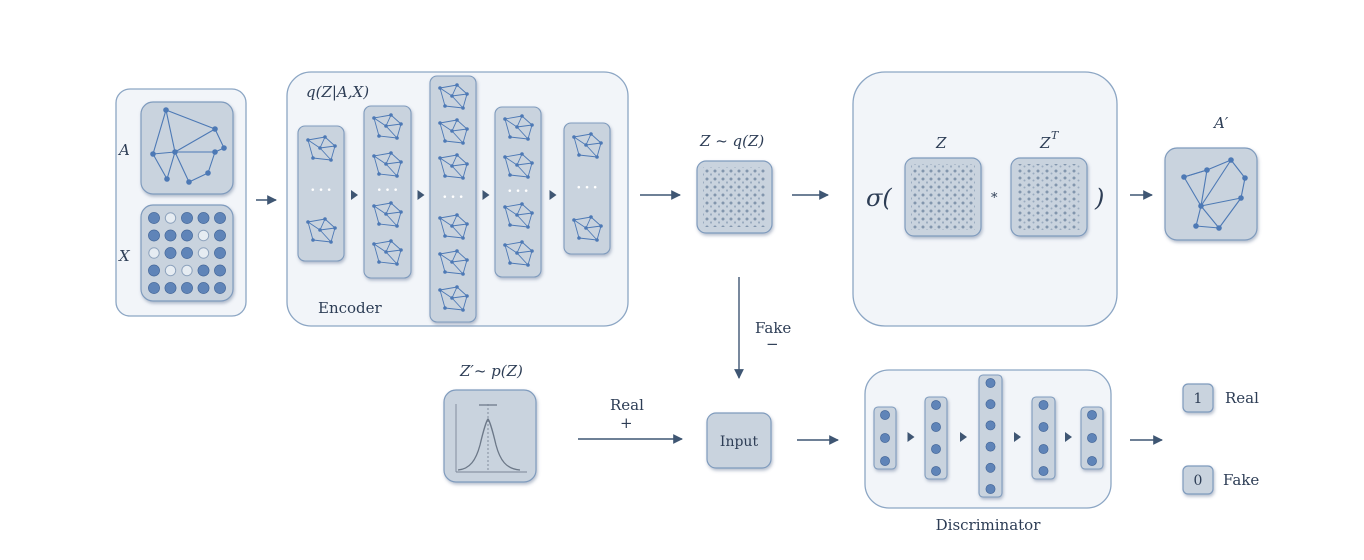 The image size is (1364, 560). Describe the element at coordinates (124, 256) in the screenshot. I see `features-label: X` at that location.